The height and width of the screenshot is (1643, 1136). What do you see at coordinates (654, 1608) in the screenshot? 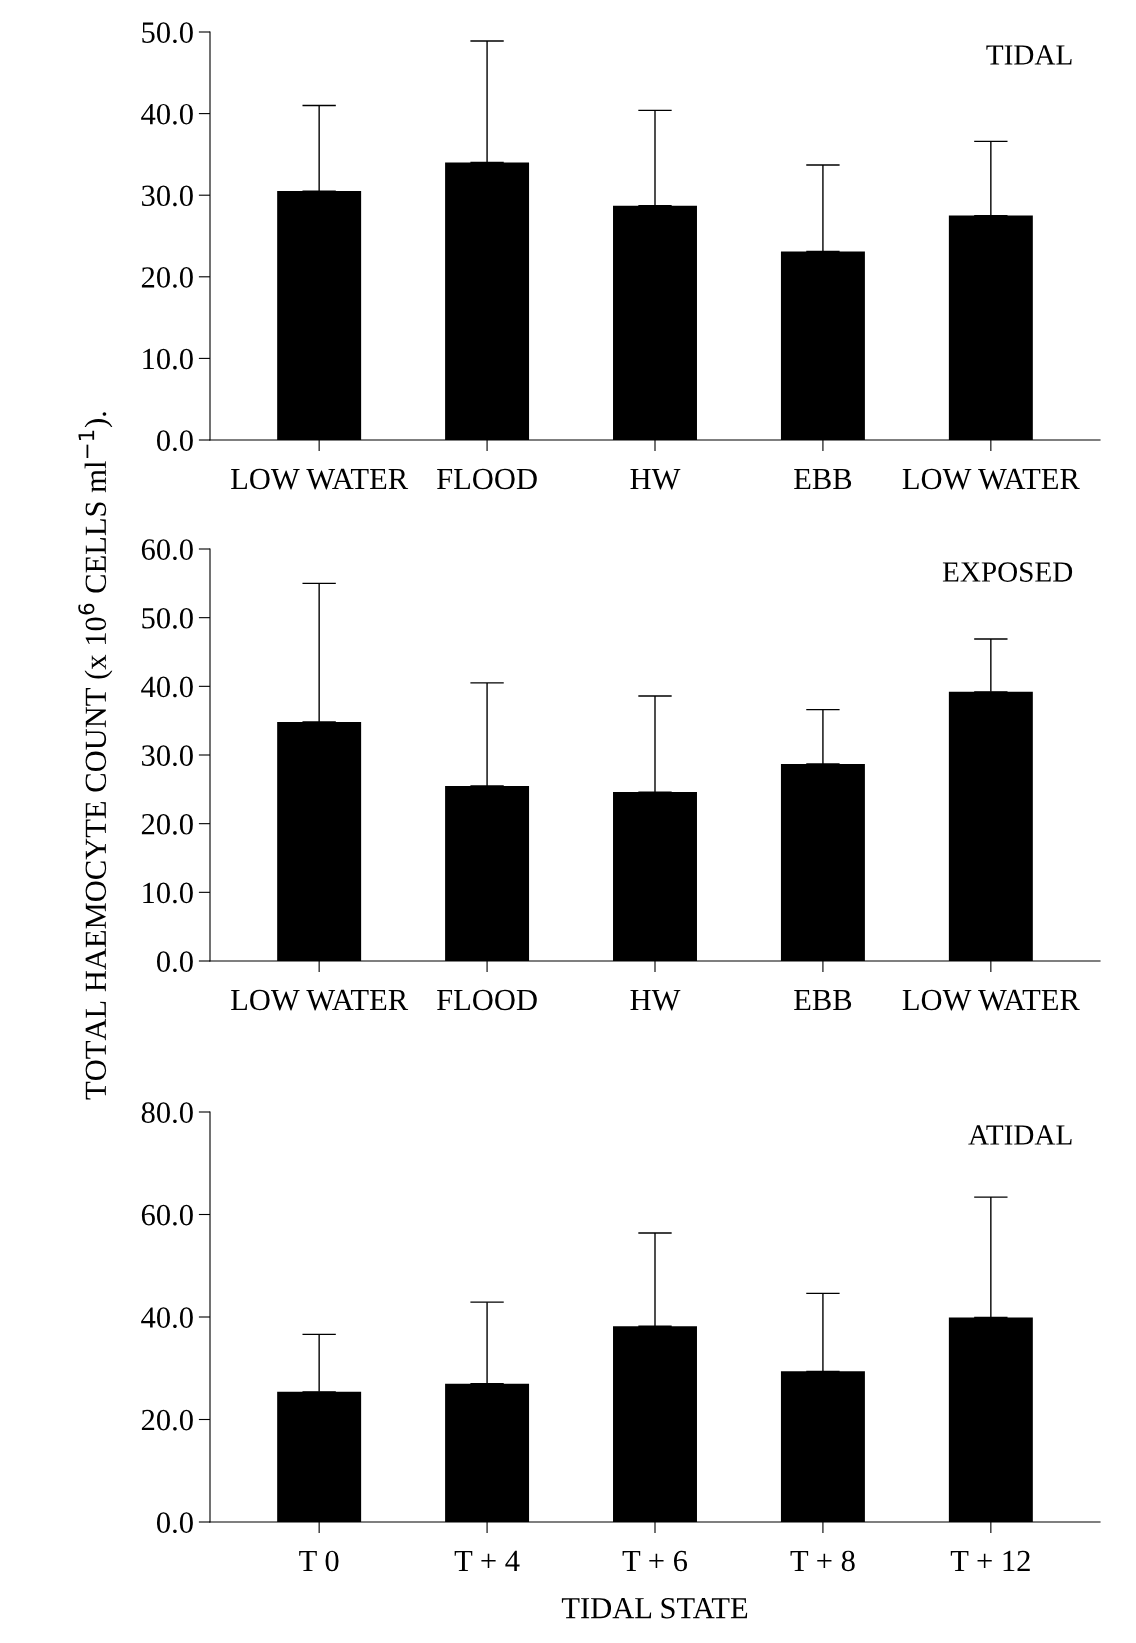
I see `x-axis-title: TIDAL STATE` at bounding box center [654, 1608].